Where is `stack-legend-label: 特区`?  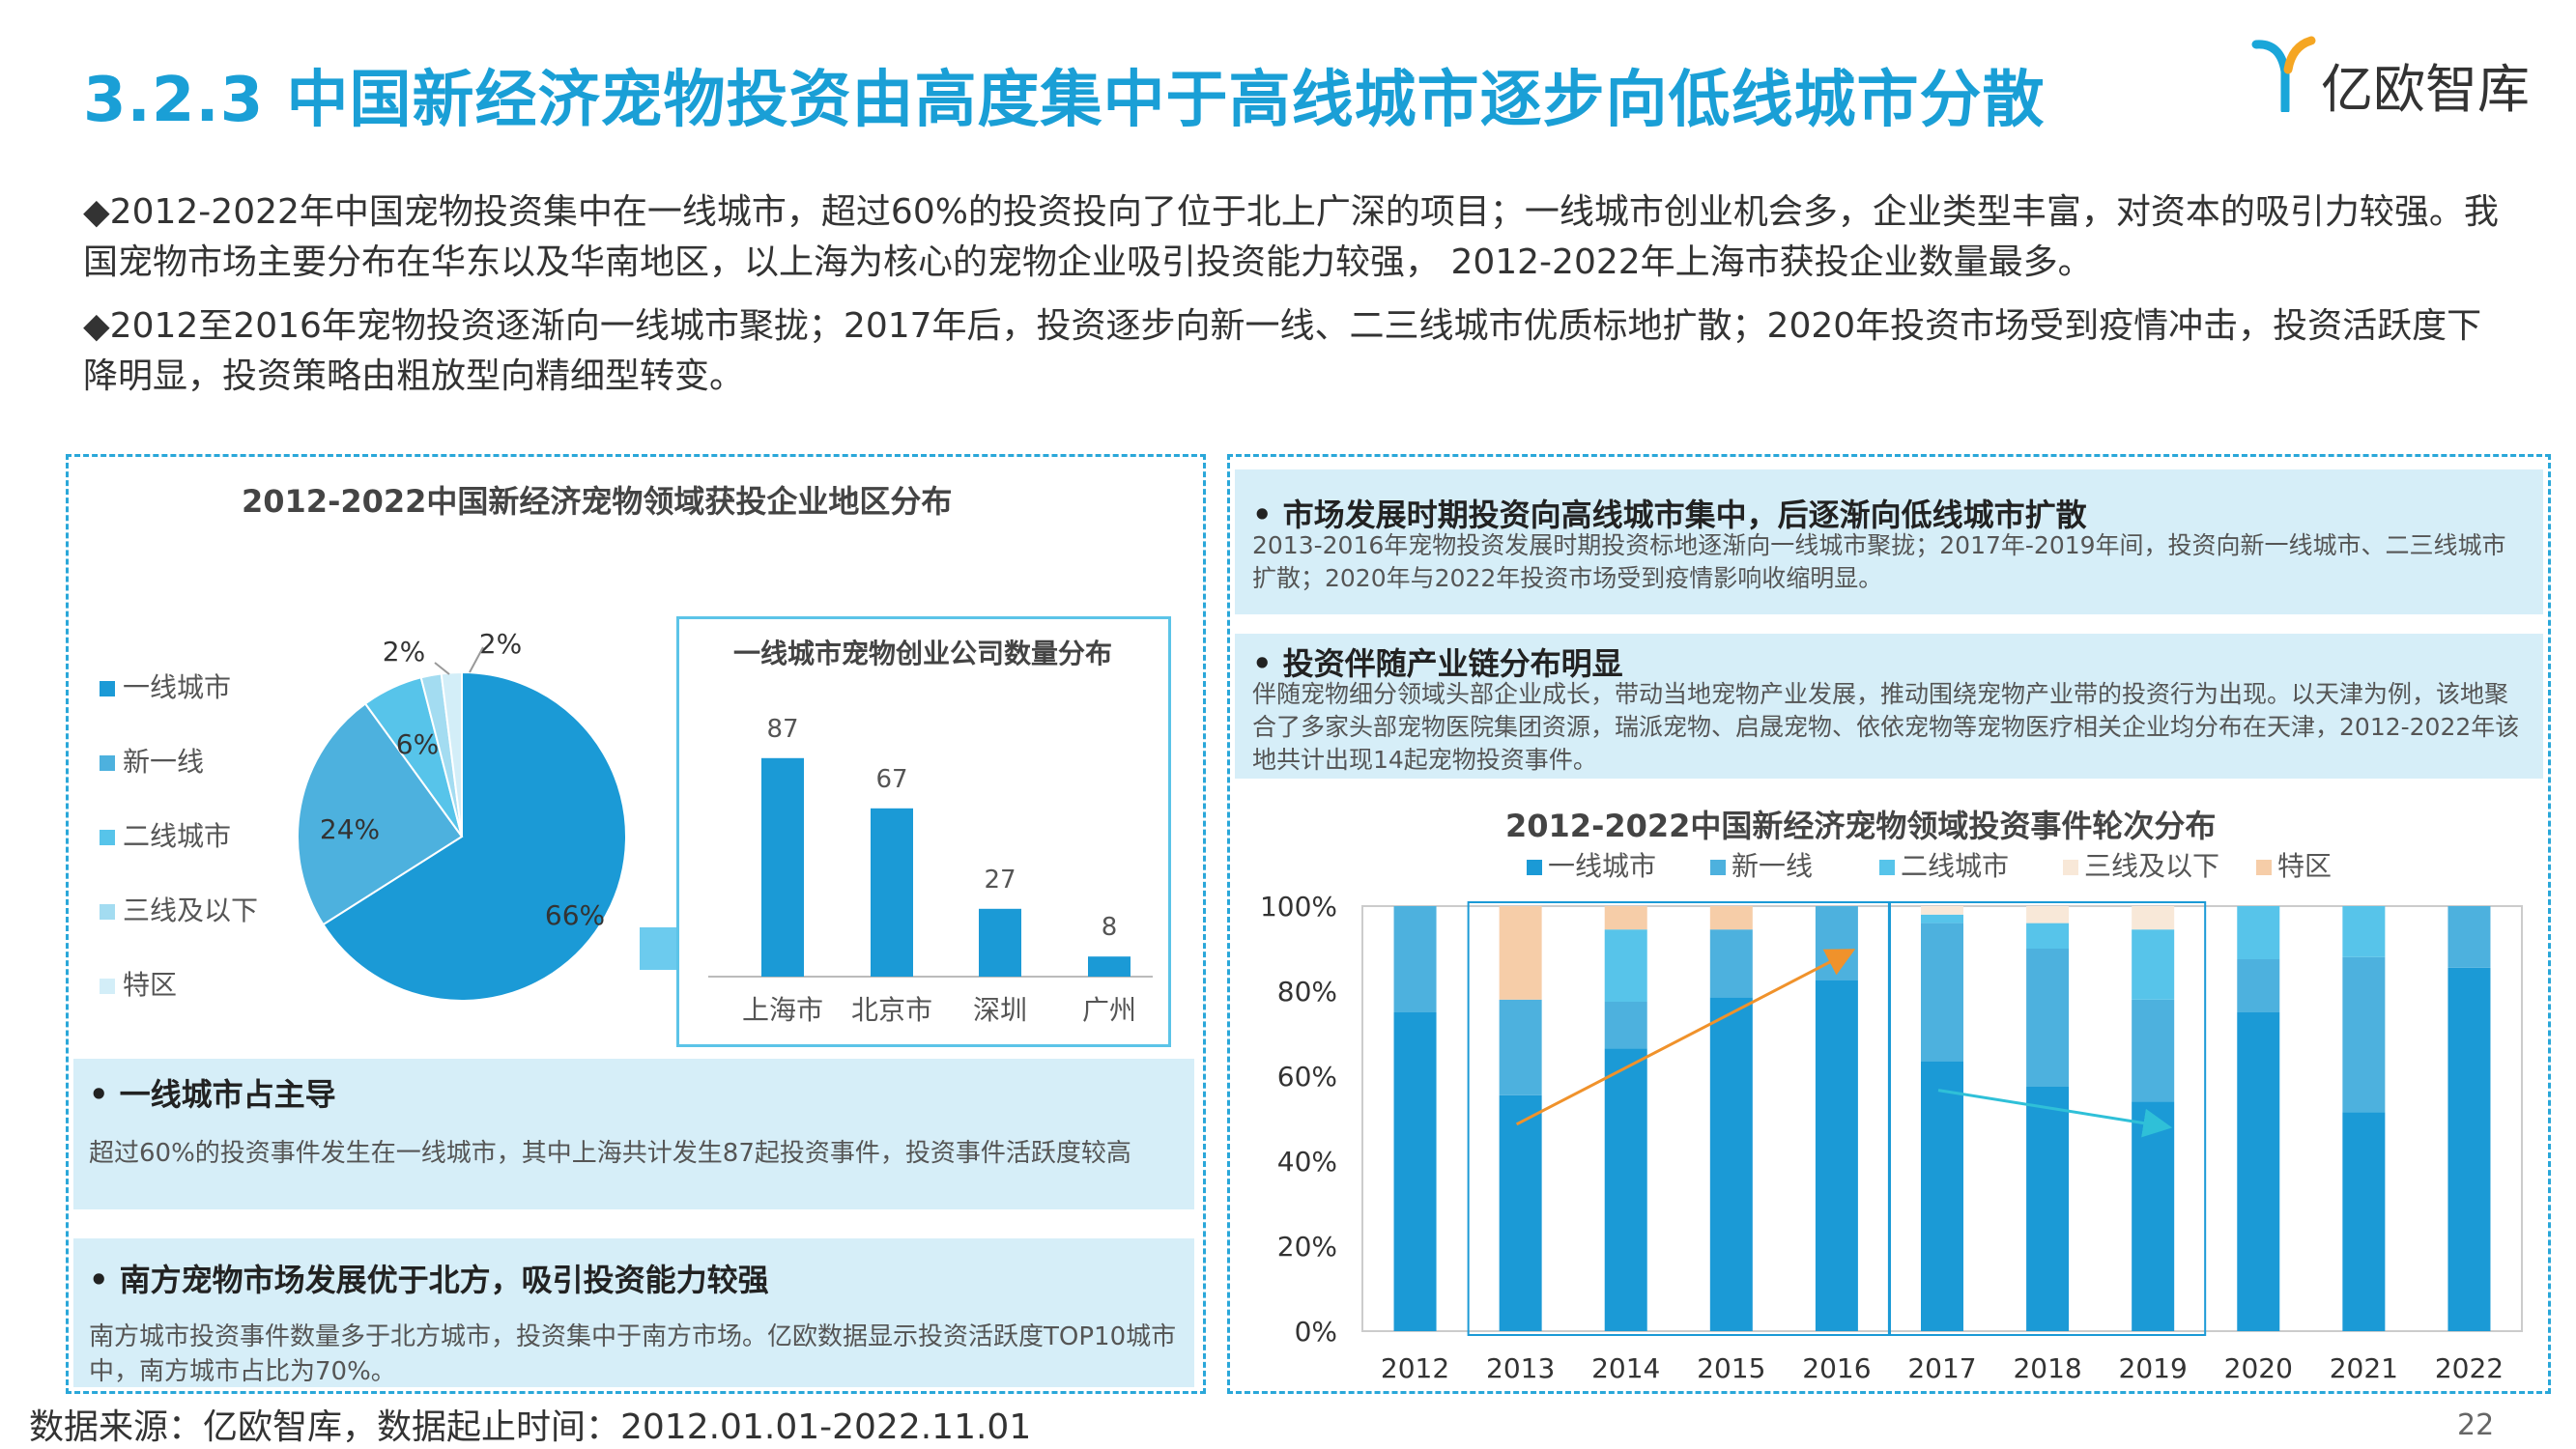 stack-legend-label: 特区 is located at coordinates (2305, 866).